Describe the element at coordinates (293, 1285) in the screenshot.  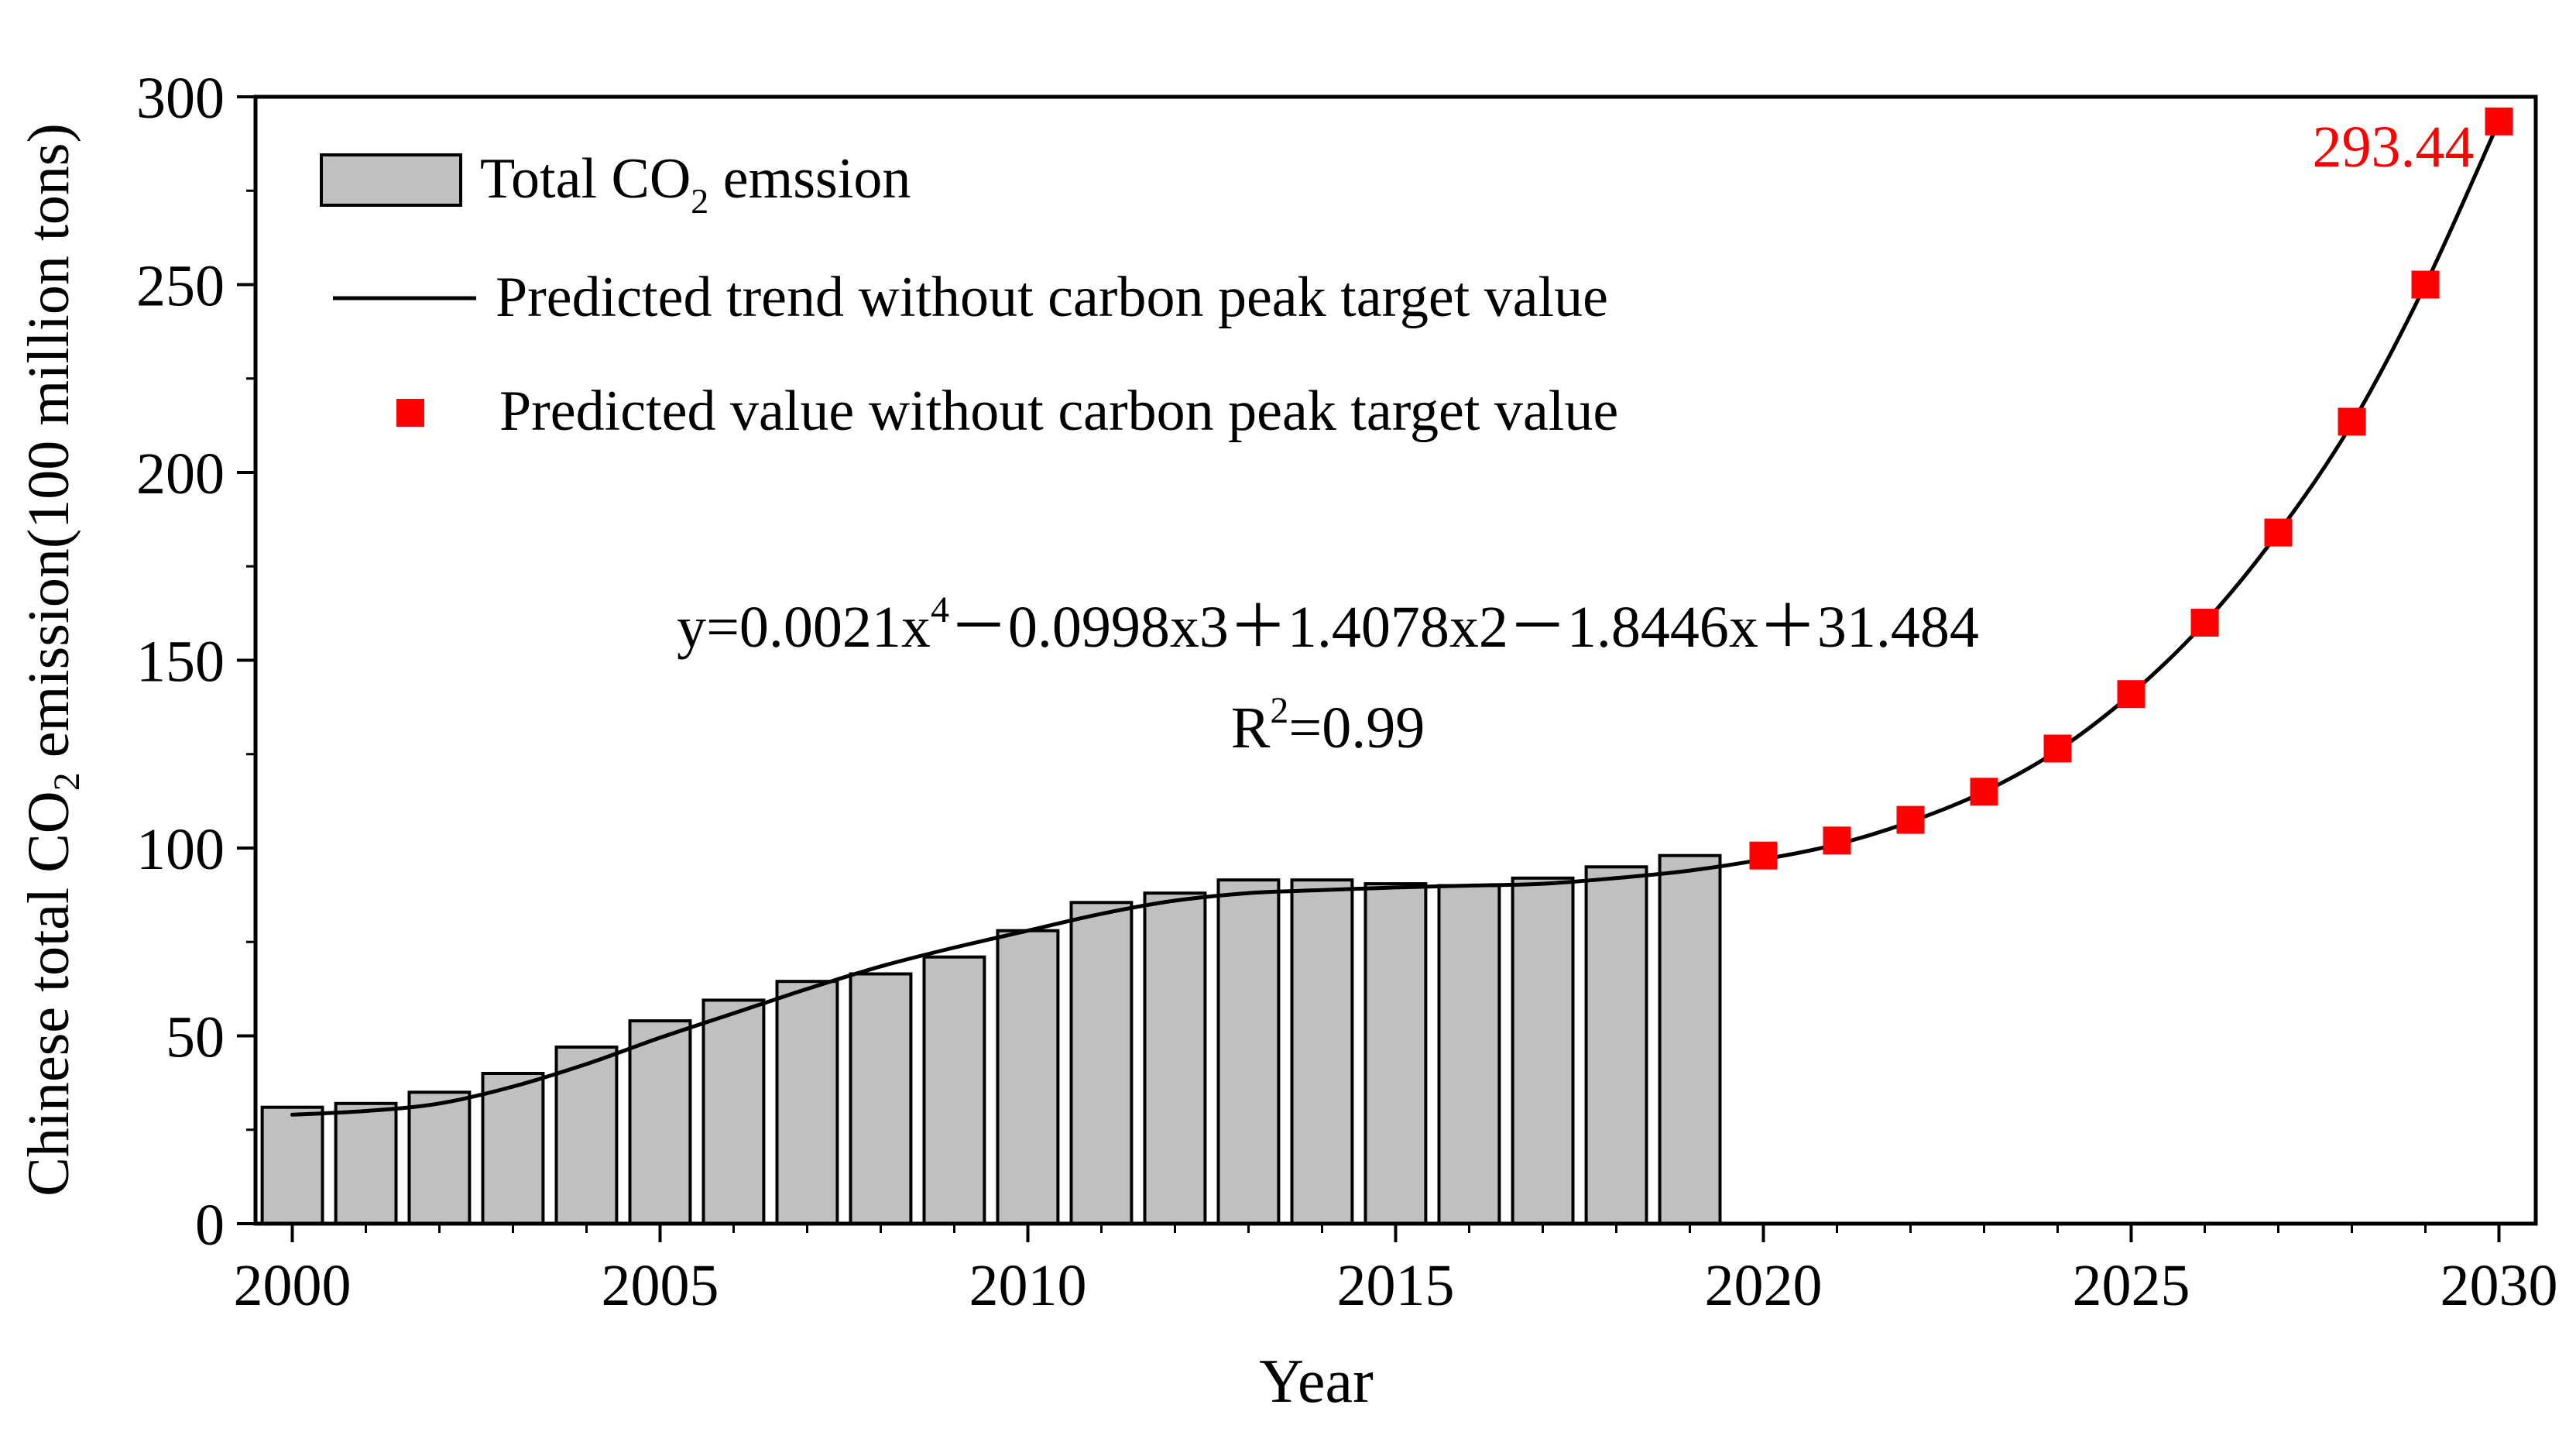
I see `x-tick-label-2000: 2000` at that location.